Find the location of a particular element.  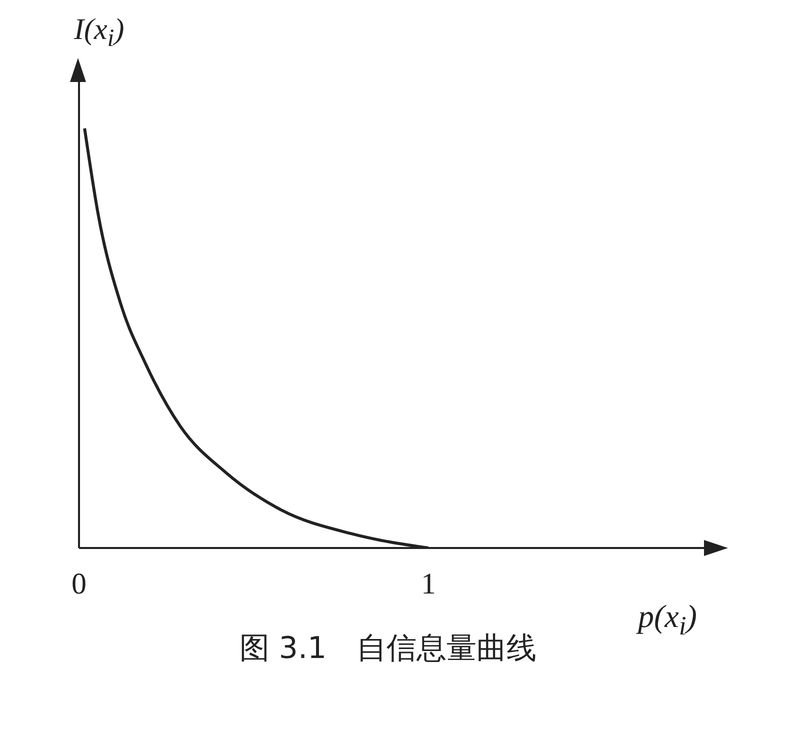

y-axis-title: I(x$_{i}$) is located at coordinates (99, 33).